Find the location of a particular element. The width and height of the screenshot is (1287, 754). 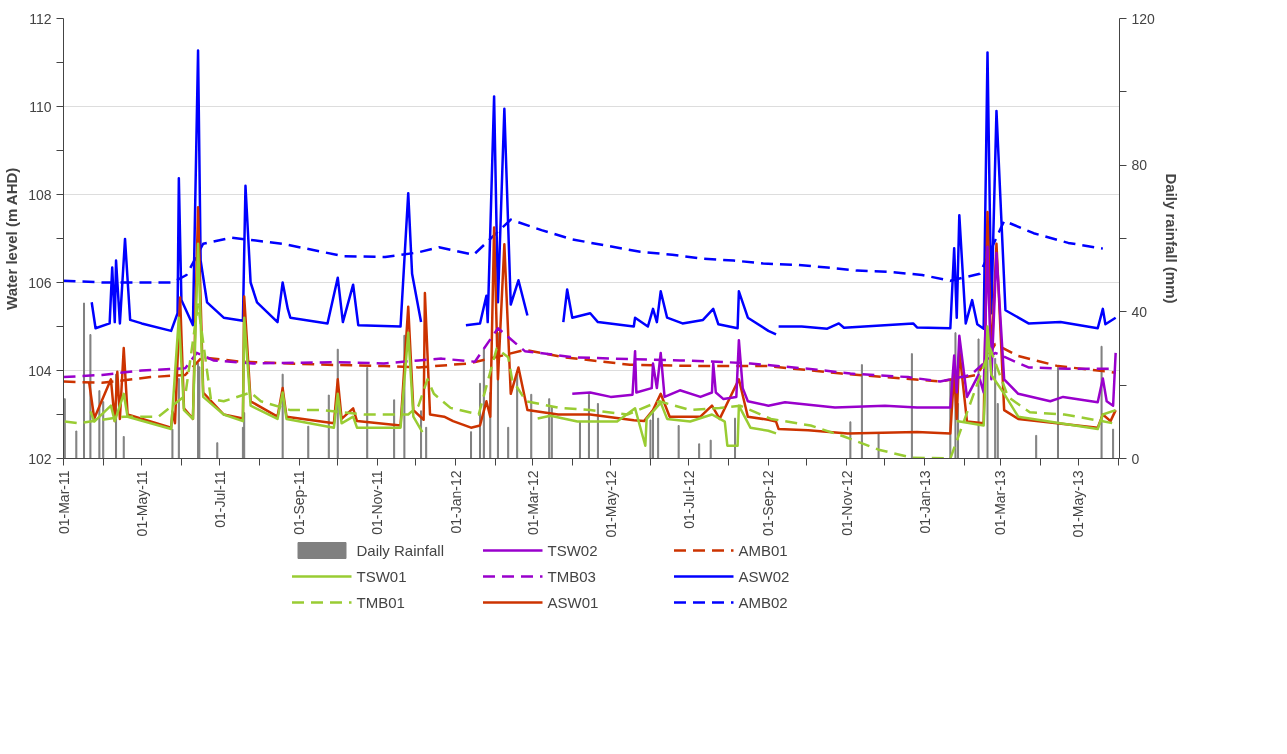

x-tick-label: 01-Mar-13 is located at coordinates (1000, 503).